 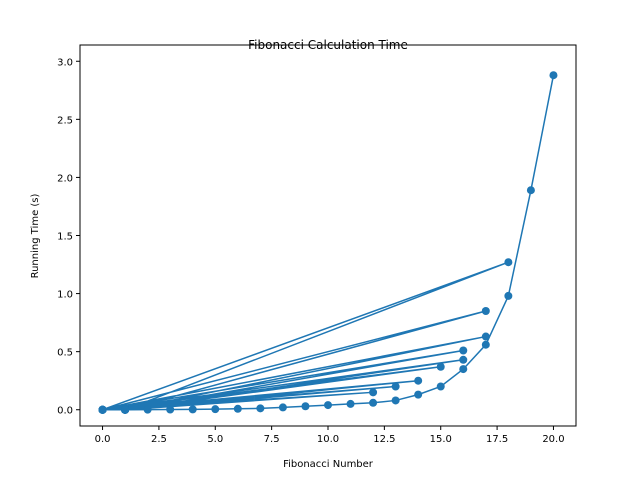 What do you see at coordinates (553, 439) in the screenshot?
I see `x-tick-label: 20.0` at bounding box center [553, 439].